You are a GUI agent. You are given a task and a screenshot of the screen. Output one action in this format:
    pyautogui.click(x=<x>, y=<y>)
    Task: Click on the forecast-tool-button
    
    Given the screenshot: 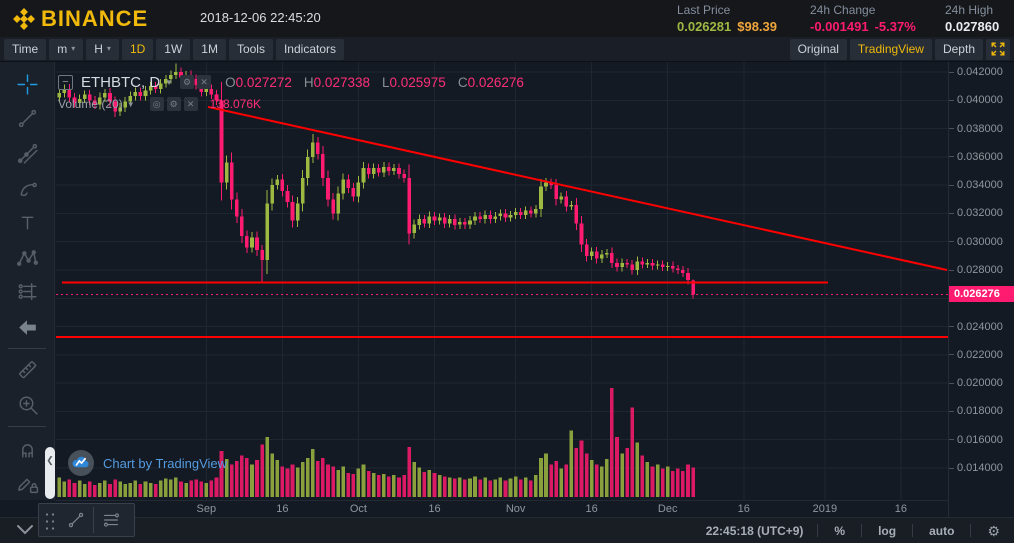 What is the action you would take?
    pyautogui.click(x=27, y=292)
    